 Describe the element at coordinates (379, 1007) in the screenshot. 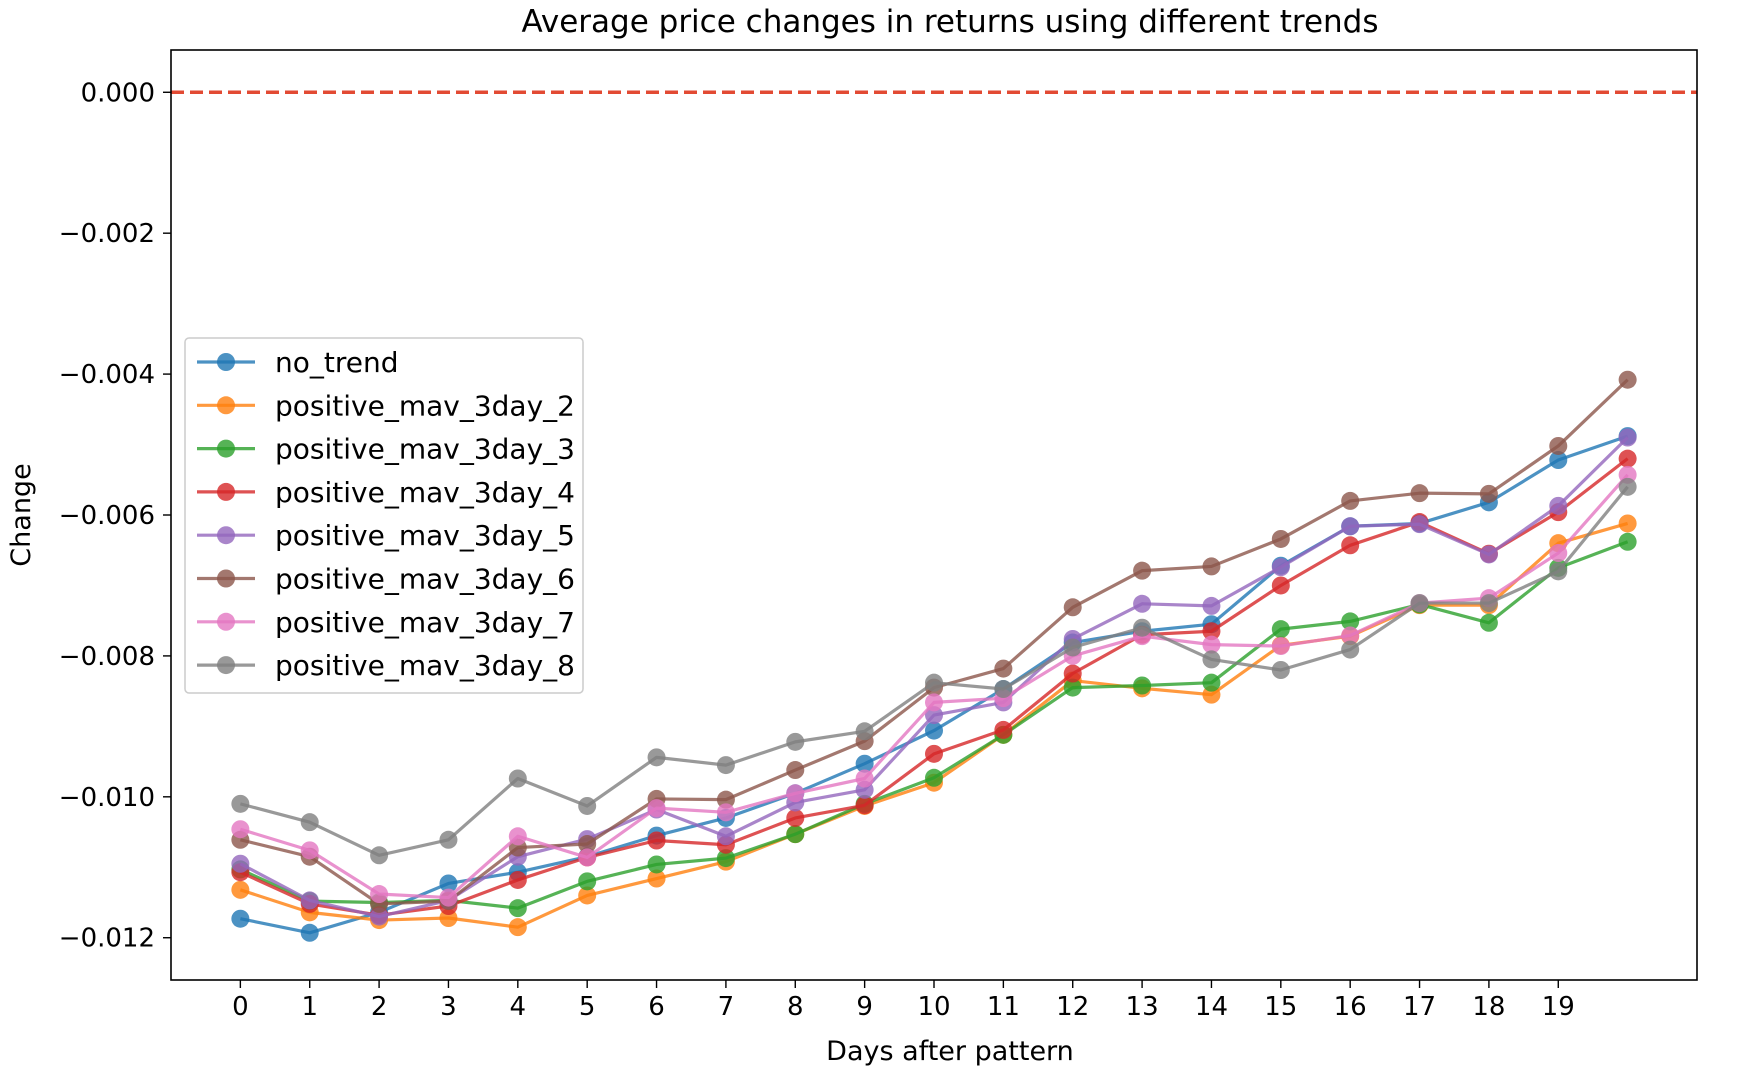

I see `x-tick-label: 2` at that location.